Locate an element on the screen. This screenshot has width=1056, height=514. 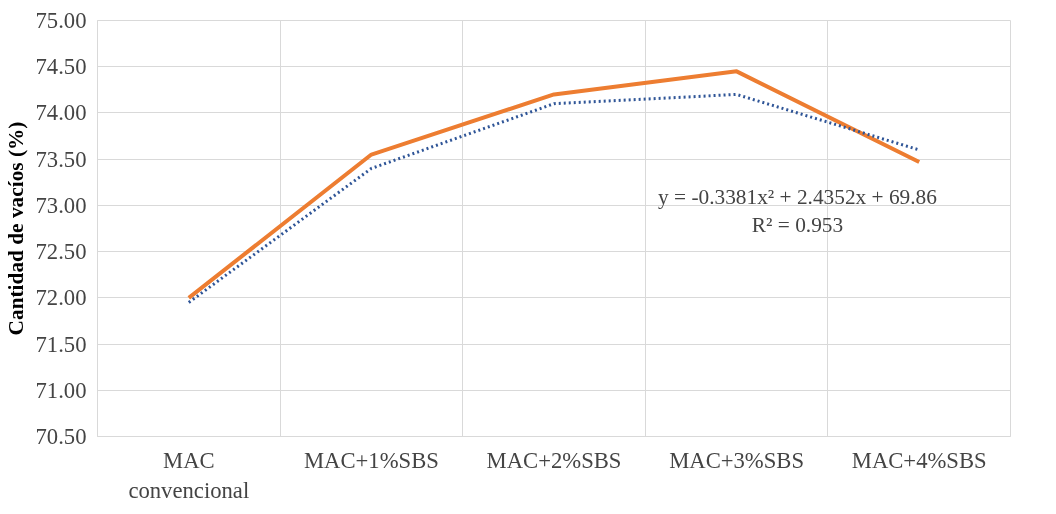
y-tick-label: 70.50 is located at coordinates (61, 436).